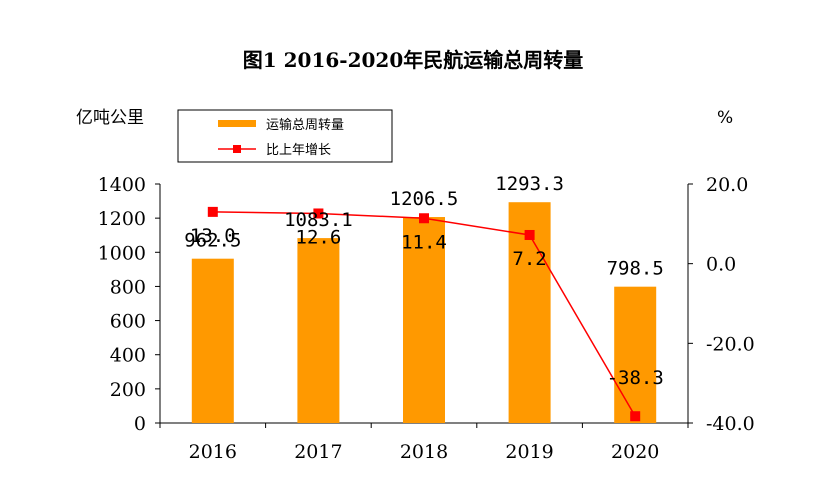  What do you see at coordinates (128, 390) in the screenshot?
I see `y-left-tick-label: 200` at bounding box center [128, 390].